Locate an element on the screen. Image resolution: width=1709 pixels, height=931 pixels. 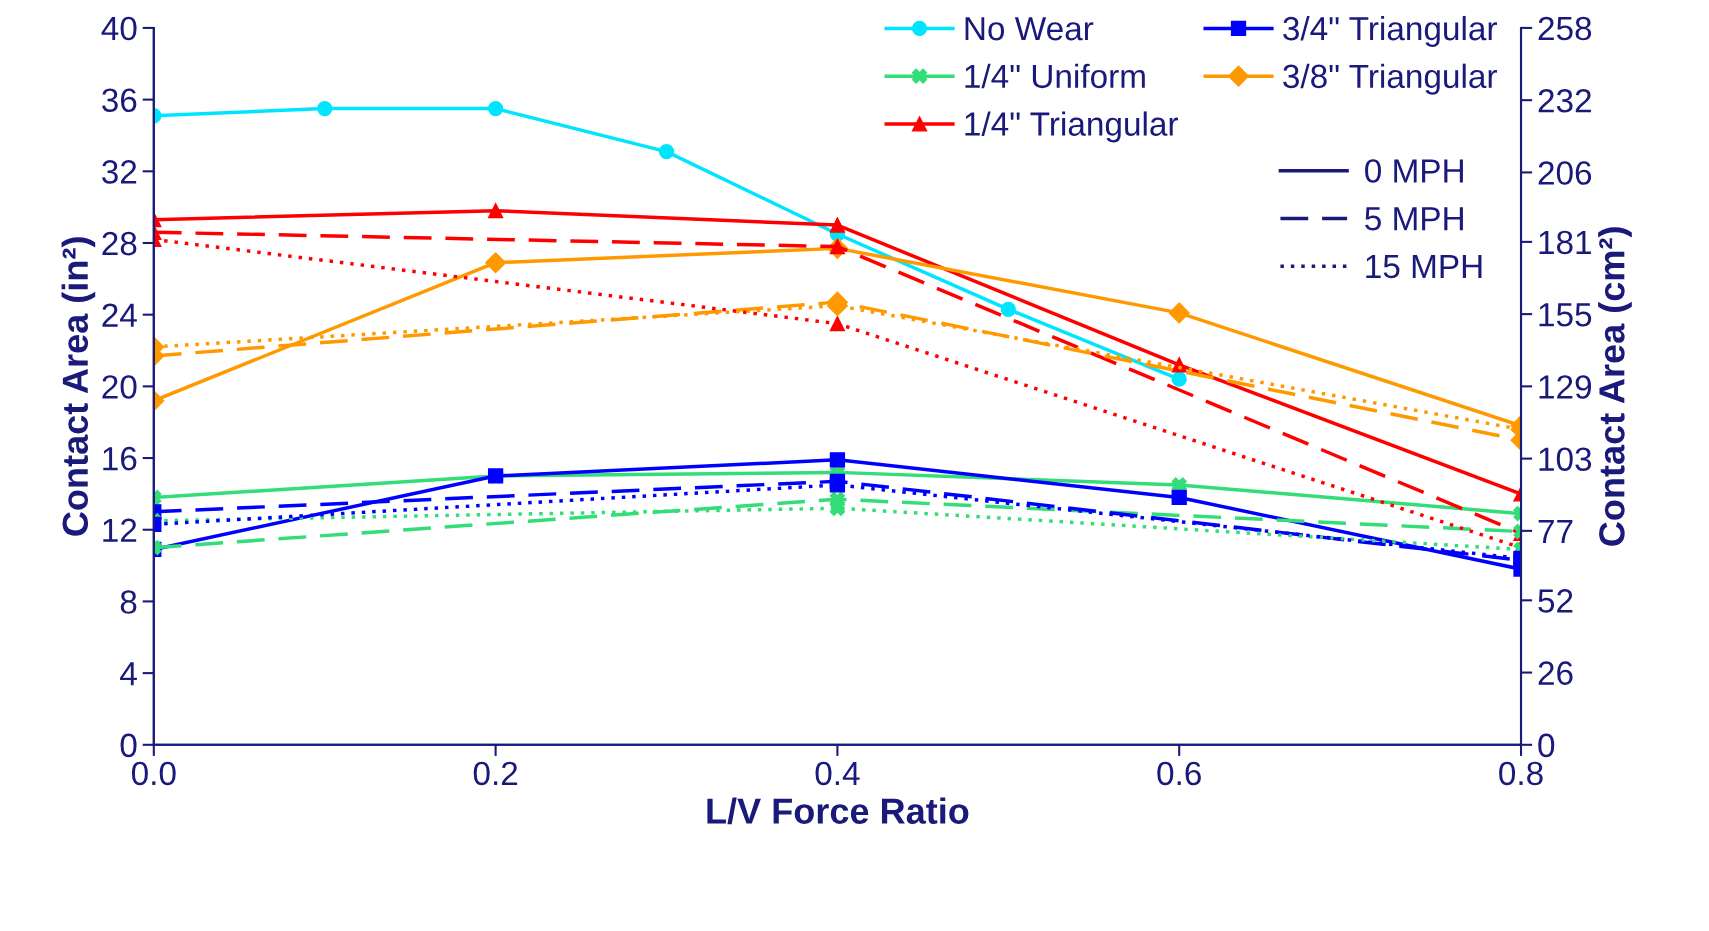
x-tick-label: 0.0 is located at coordinates (153, 773).